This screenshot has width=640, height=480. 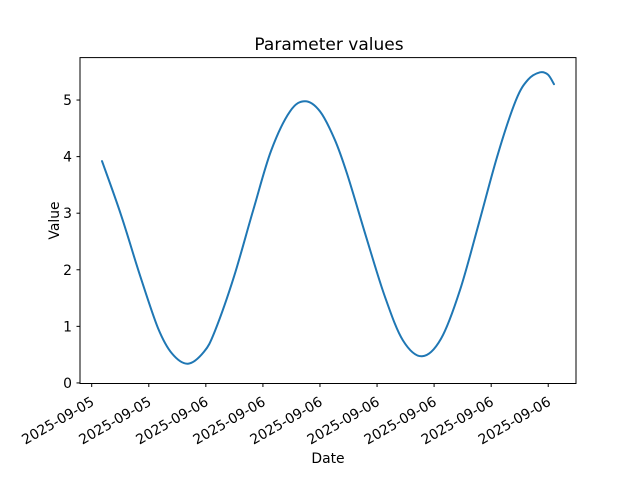 I want to click on y-tick-label: 2, so click(x=67, y=271).